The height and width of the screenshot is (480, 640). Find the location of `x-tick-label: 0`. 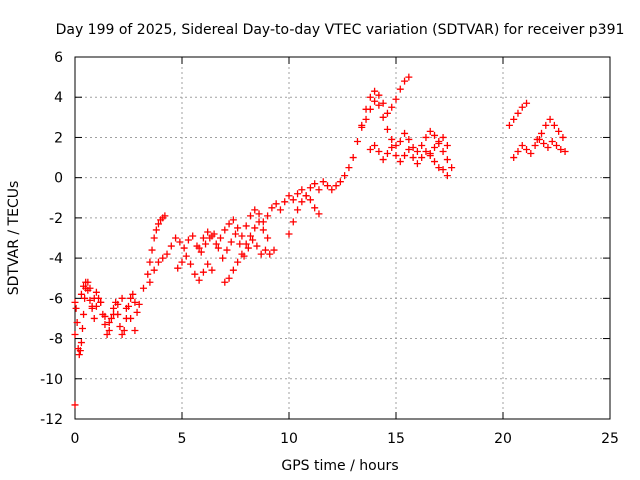

x-tick-label: 0 is located at coordinates (75, 439).